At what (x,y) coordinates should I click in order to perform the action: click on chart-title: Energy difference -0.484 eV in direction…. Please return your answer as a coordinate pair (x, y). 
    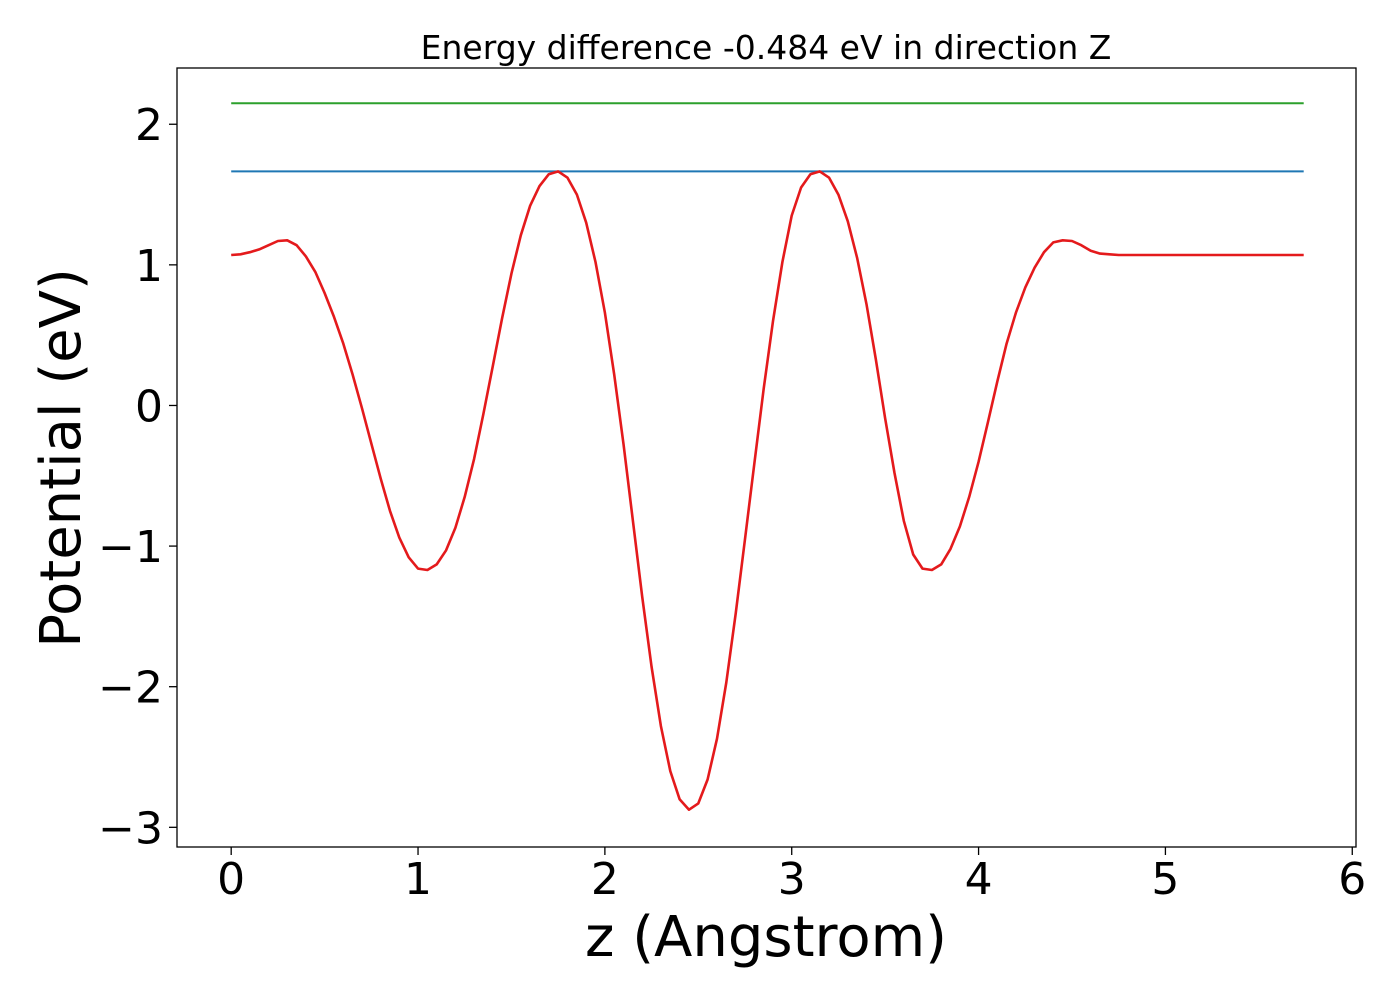
    Looking at the image, I should click on (766, 47).